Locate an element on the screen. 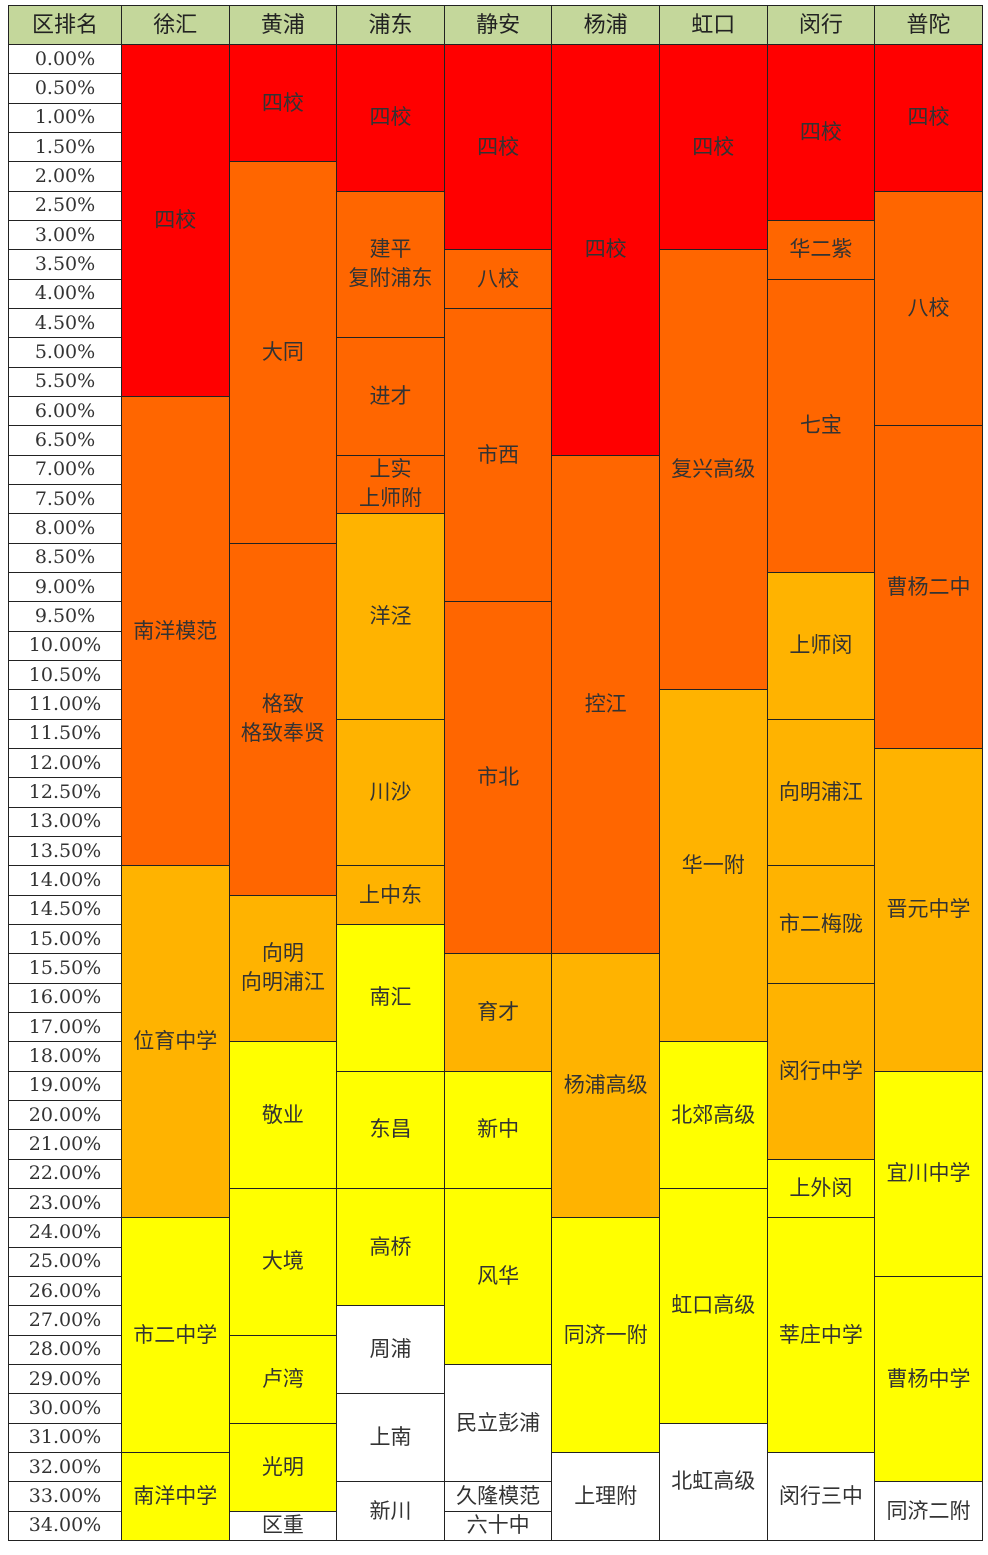 The width and height of the screenshot is (988, 1555). rank-cell: 18.00% is located at coordinates (65, 1056).